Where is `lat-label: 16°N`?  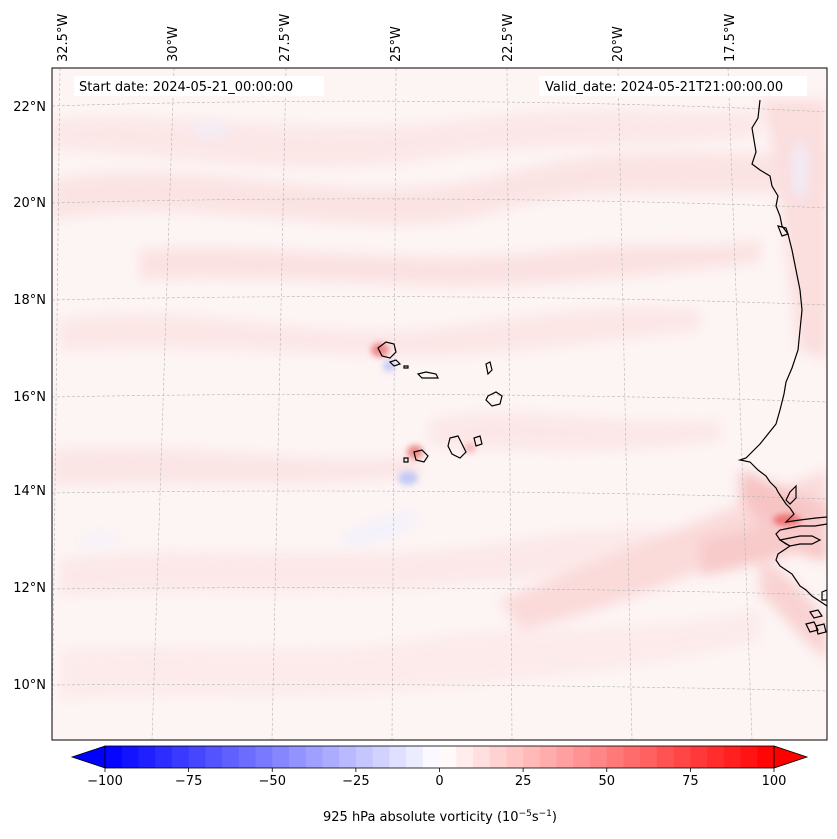 lat-label: 16°N is located at coordinates (29, 397).